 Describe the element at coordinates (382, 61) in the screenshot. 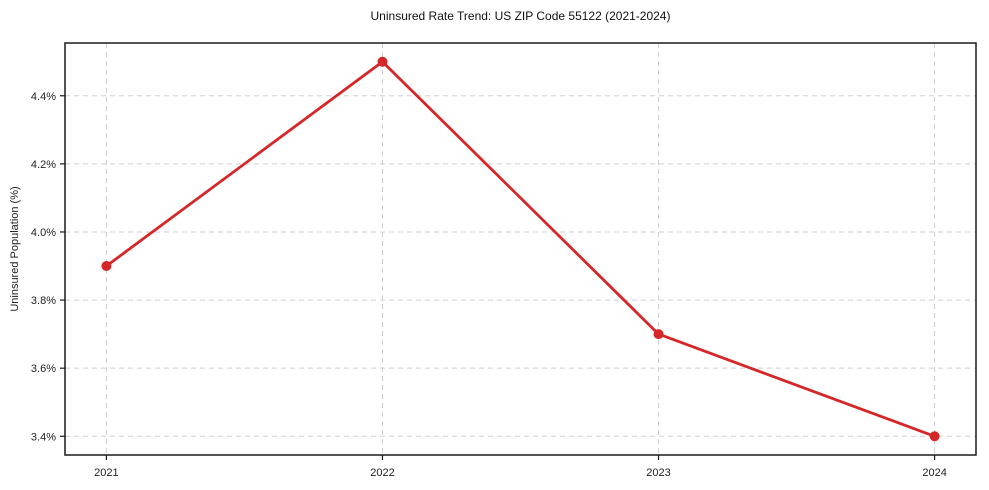

I see `data-point-2022` at that location.